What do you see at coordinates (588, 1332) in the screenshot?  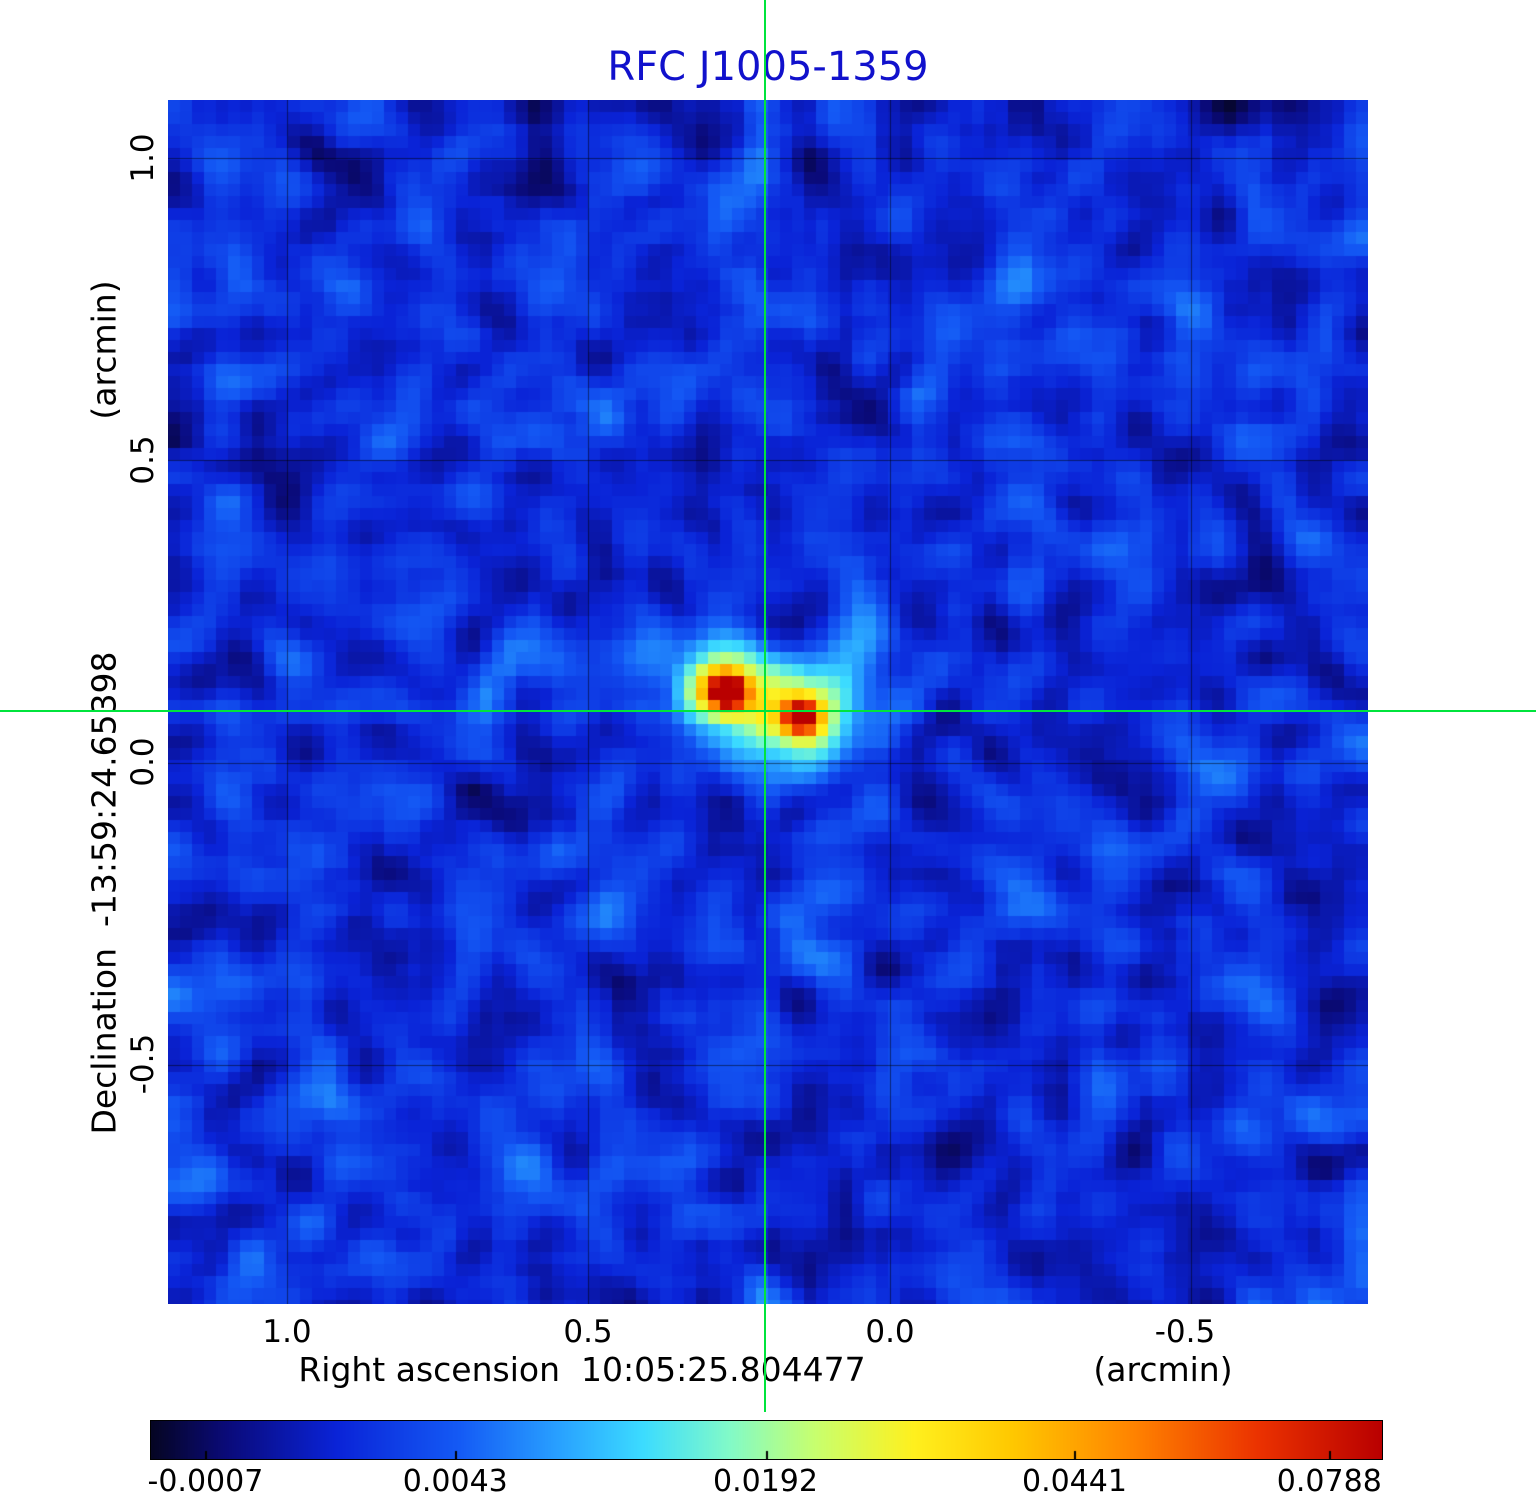 I see `x-tick-label: 0.5` at bounding box center [588, 1332].